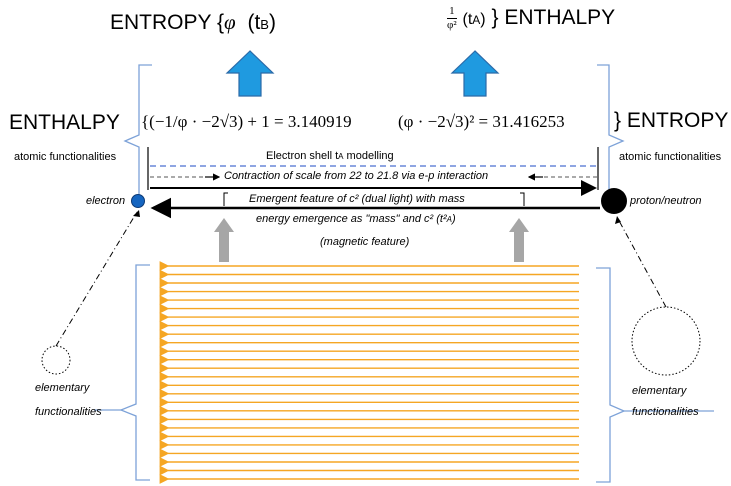 Image resolution: width=731 pixels, height=486 pixels. Describe the element at coordinates (519, 240) in the screenshot. I see `gray-up-arrow-right` at that location.